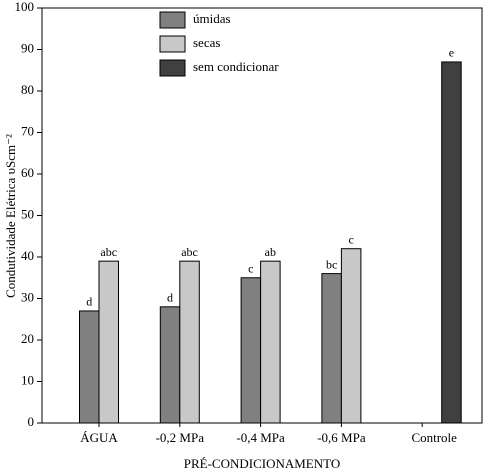 Image resolution: width=484 pixels, height=476 pixels. I want to click on legend-label: sem condicionar, so click(236, 66).